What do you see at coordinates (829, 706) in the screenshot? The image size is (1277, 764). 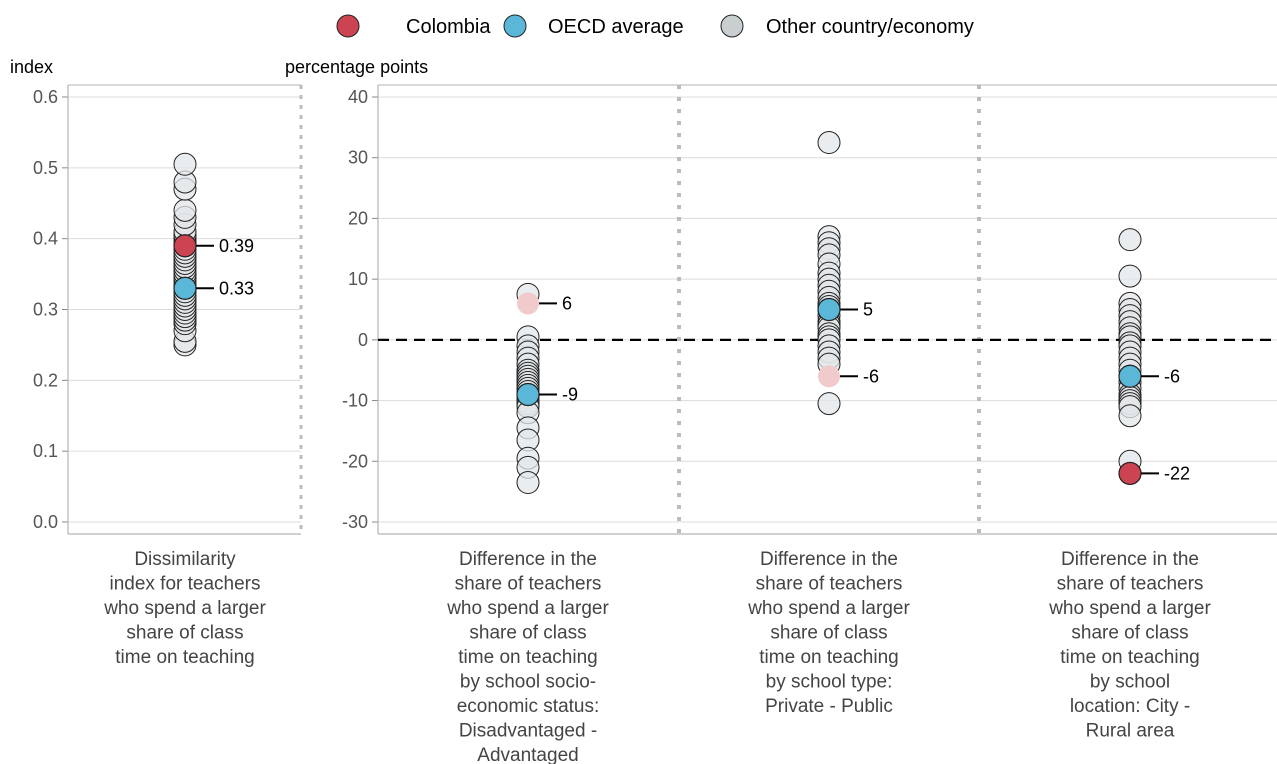 I see `category-label-line: Private - Public` at bounding box center [829, 706].